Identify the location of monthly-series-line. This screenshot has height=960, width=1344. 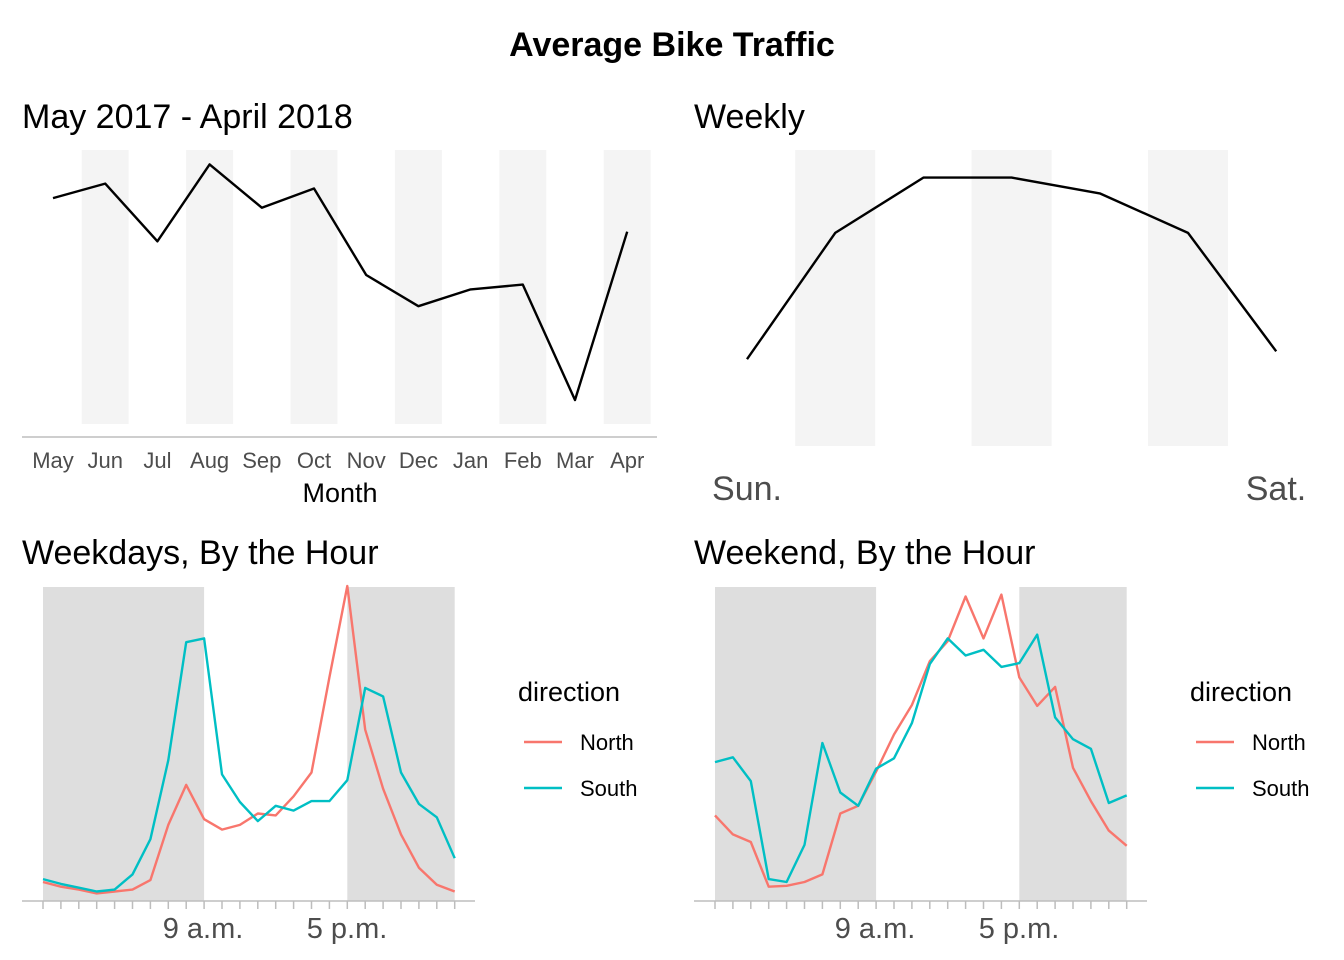
(340, 282).